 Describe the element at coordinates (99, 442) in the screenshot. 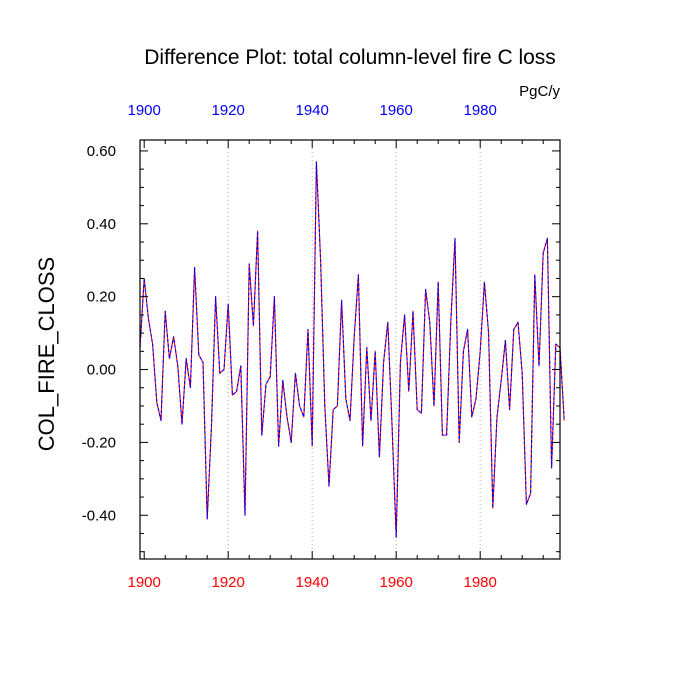

I see `y-tick-label: -0.20` at that location.